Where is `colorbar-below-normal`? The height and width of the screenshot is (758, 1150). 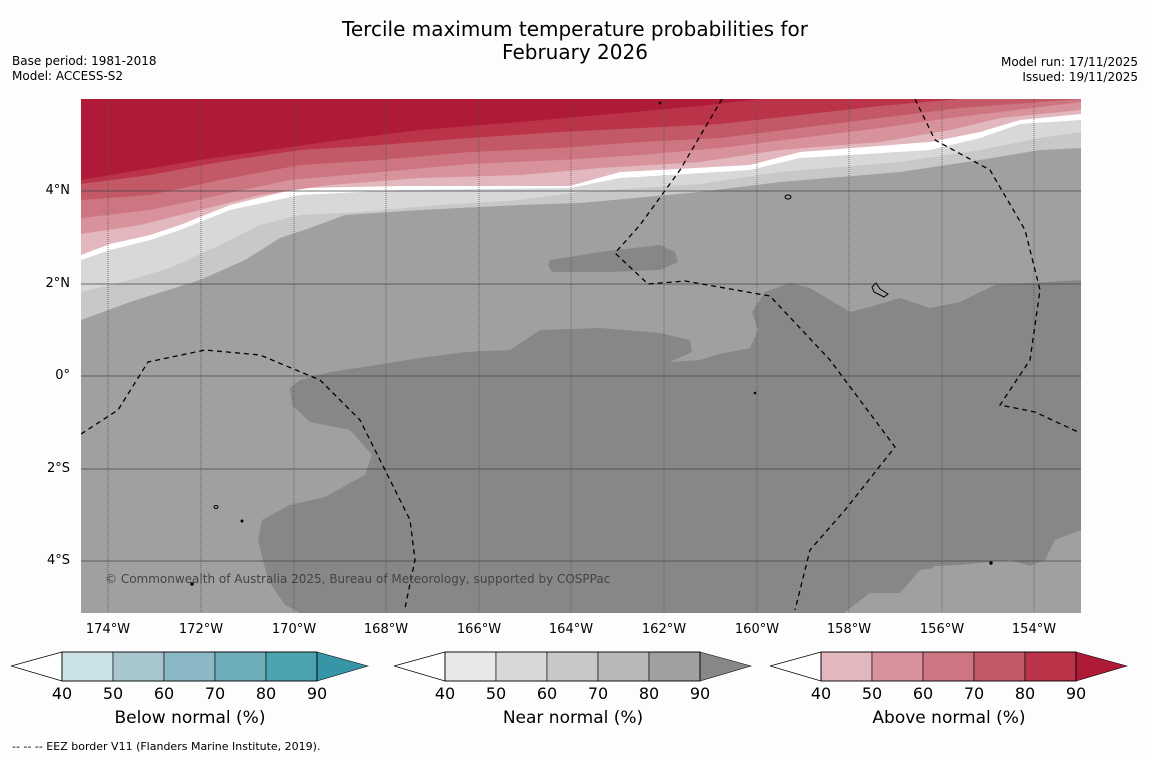
colorbar-below-normal is located at coordinates (190, 666).